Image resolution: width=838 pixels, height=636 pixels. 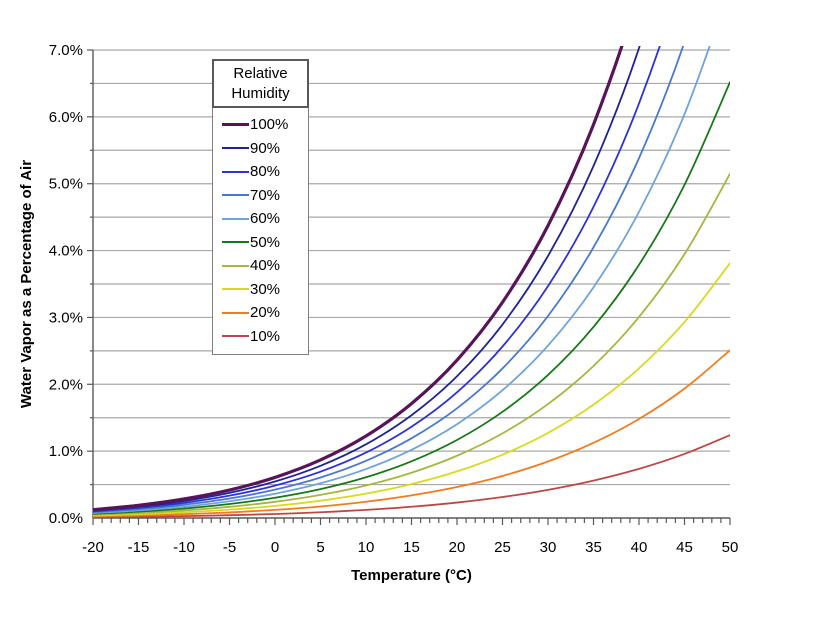 I want to click on x-tick-label: 50, so click(x=730, y=547).